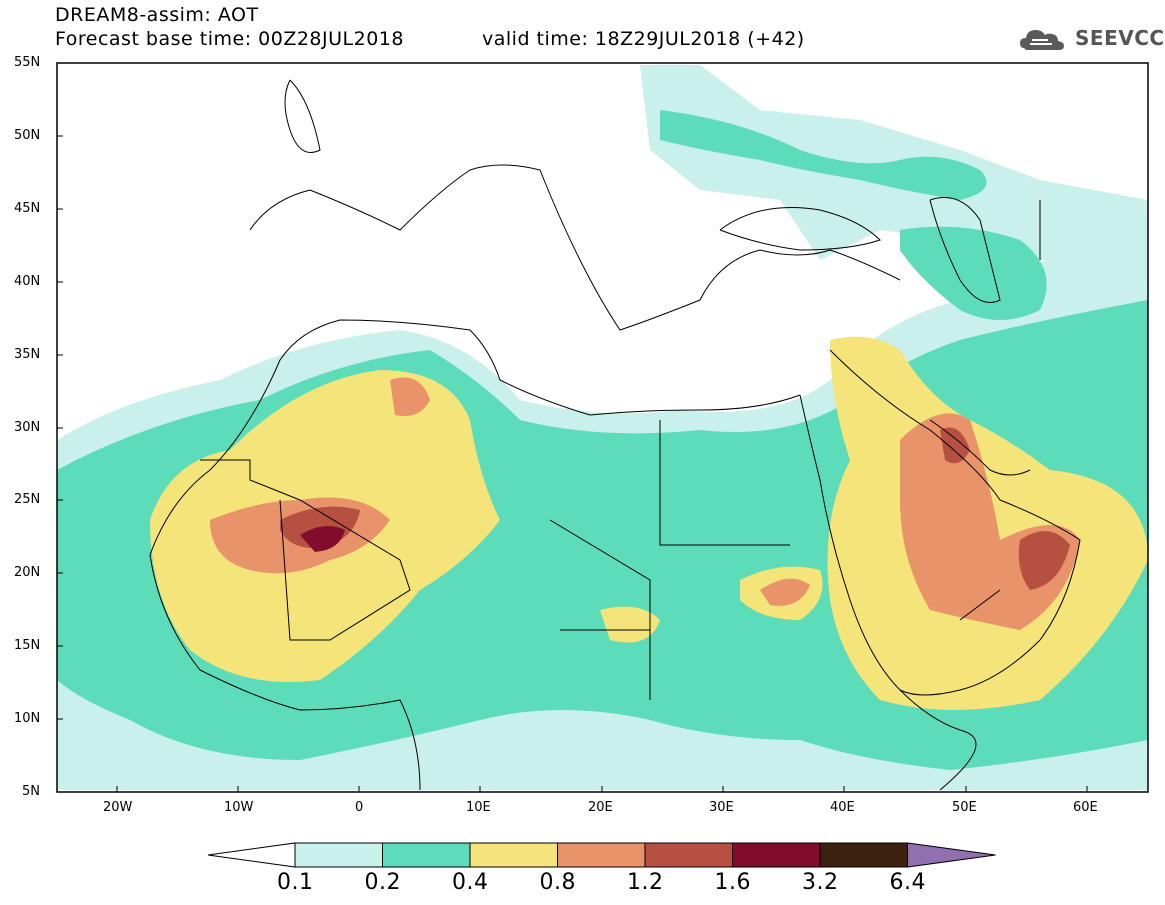 This screenshot has width=1165, height=905. I want to click on valid-time: valid time: 18Z29JUL2018 (+42), so click(643, 39).